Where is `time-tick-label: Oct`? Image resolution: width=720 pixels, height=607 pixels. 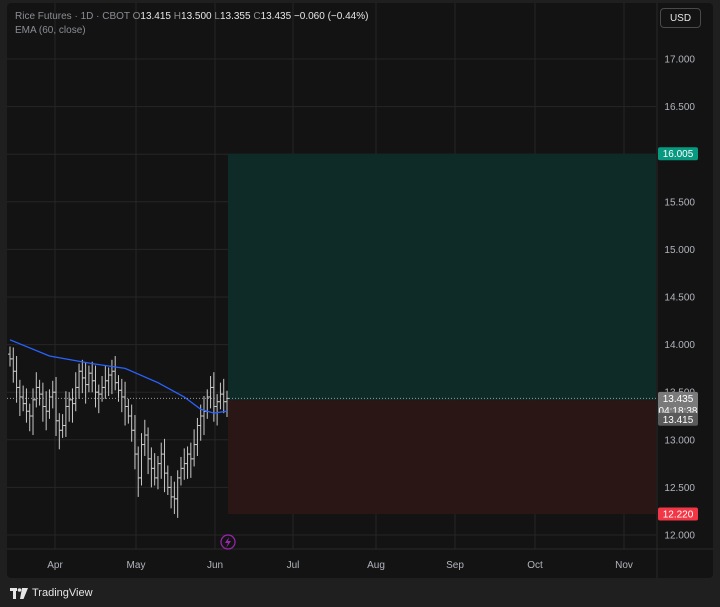
time-tick-label: Oct is located at coordinates (535, 565).